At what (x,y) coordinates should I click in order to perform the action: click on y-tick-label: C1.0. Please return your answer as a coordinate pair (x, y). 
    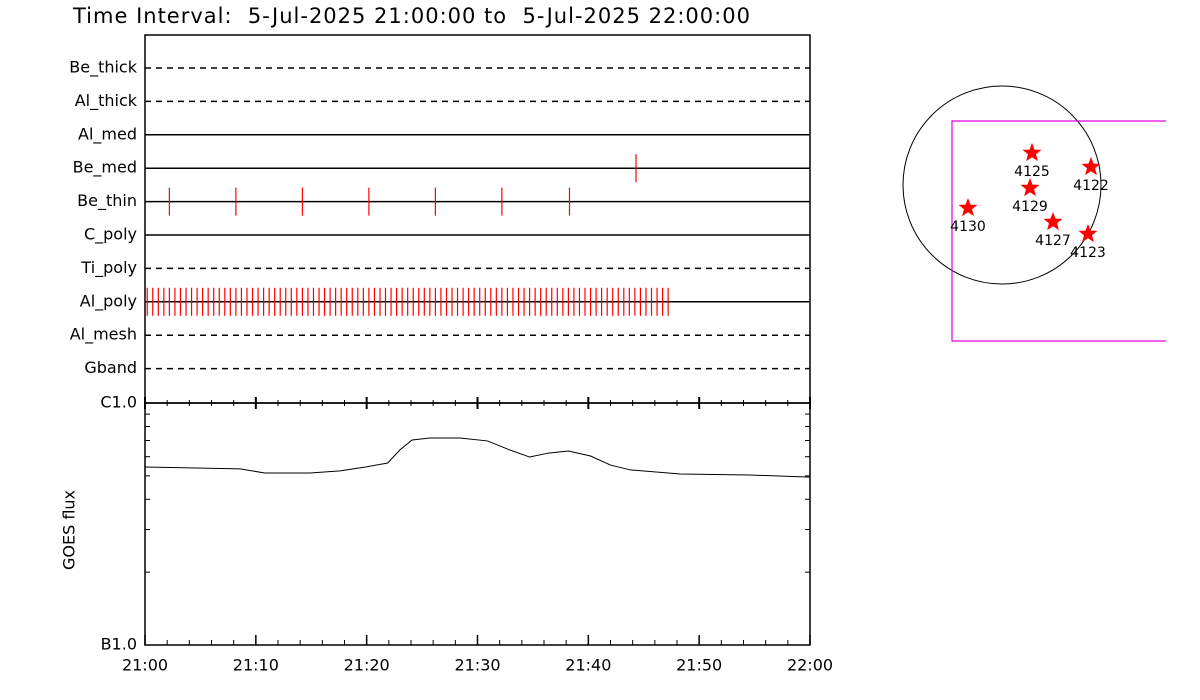
    Looking at the image, I should click on (118, 402).